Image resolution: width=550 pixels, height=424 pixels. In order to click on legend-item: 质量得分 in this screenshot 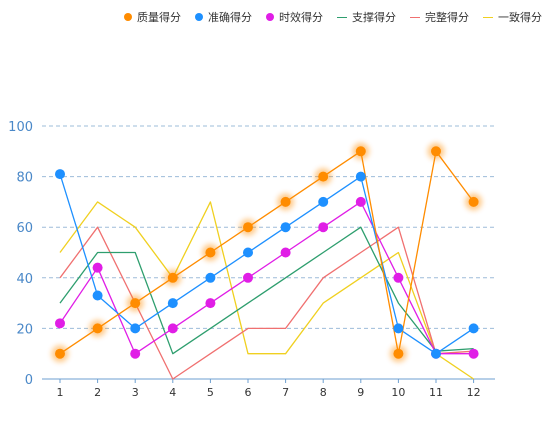, I will do `click(152, 17)`.